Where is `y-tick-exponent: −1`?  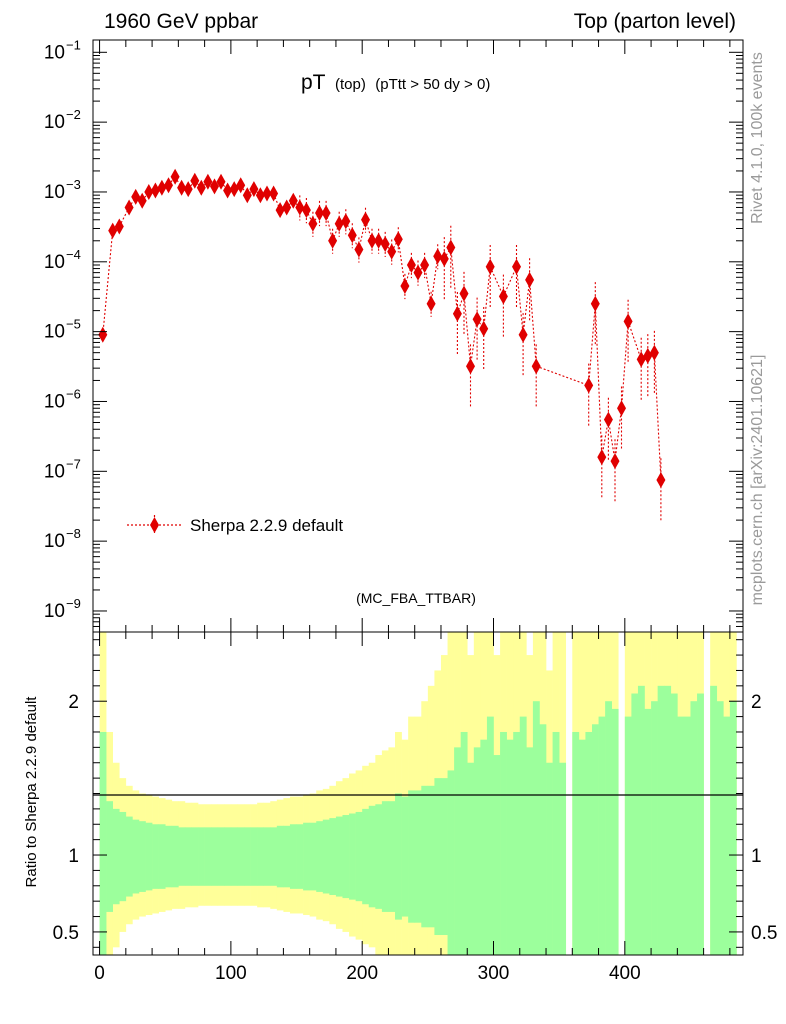
y-tick-exponent: −1 is located at coordinates (73, 44).